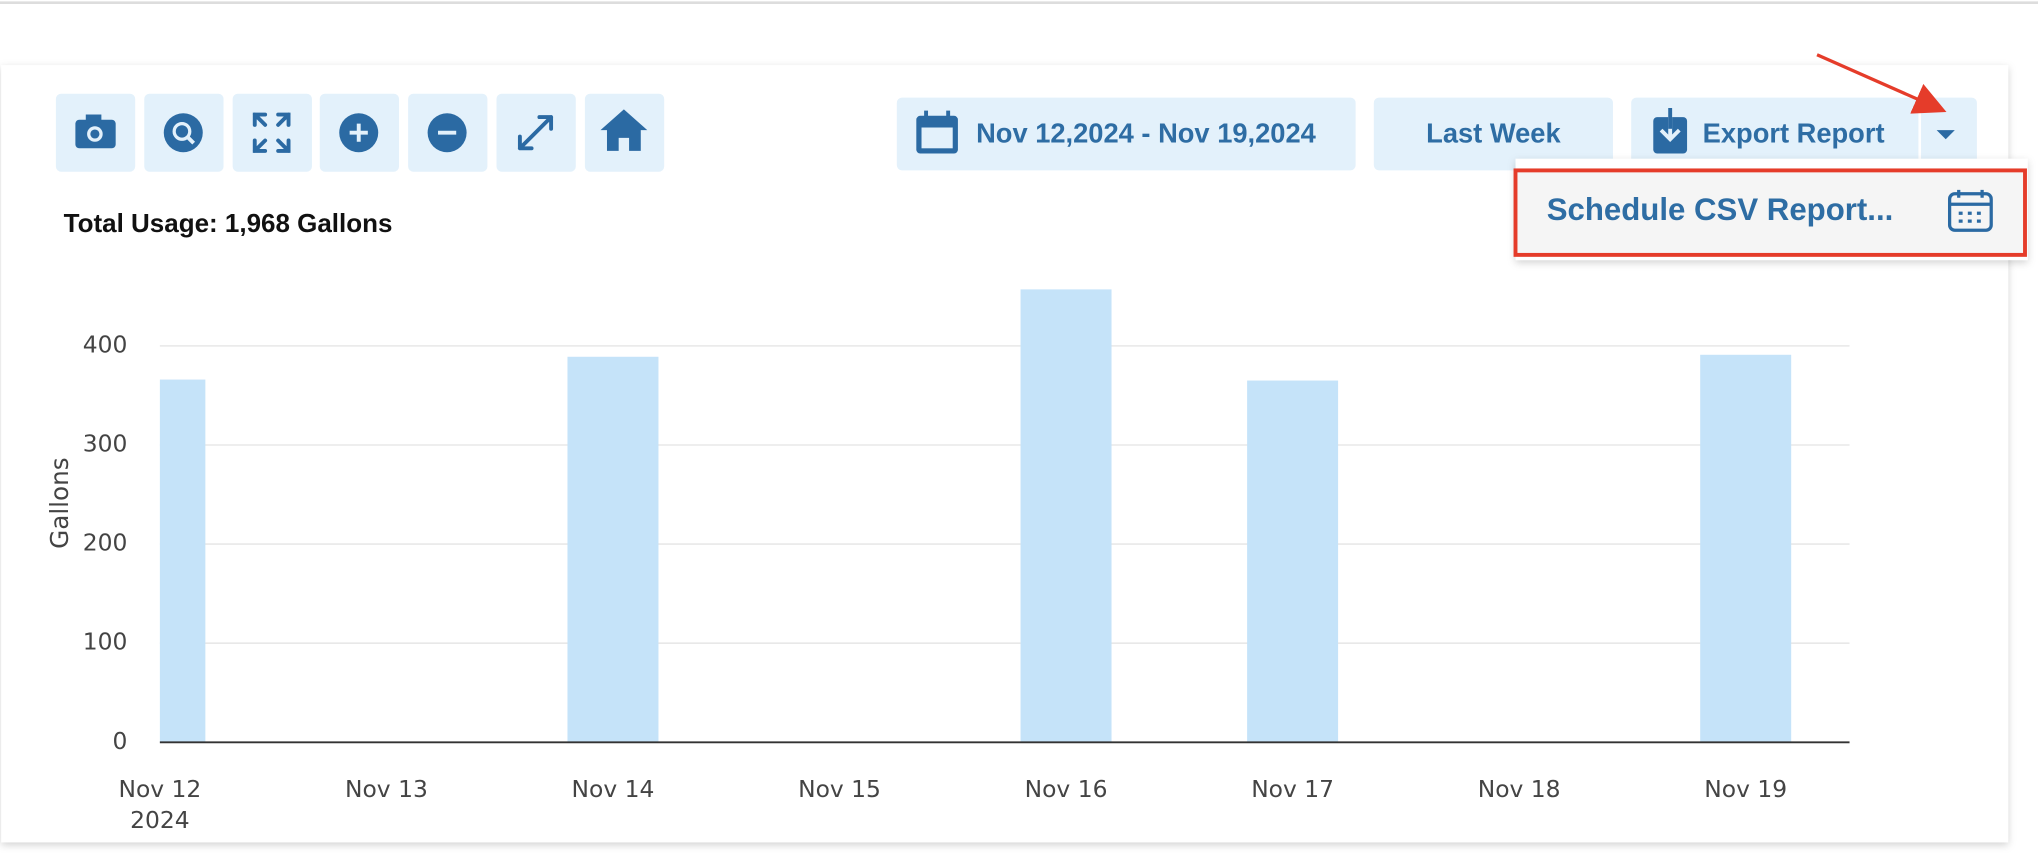 Image resolution: width=2038 pixels, height=866 pixels. What do you see at coordinates (119, 741) in the screenshot?
I see `y-tick-label: 0` at bounding box center [119, 741].